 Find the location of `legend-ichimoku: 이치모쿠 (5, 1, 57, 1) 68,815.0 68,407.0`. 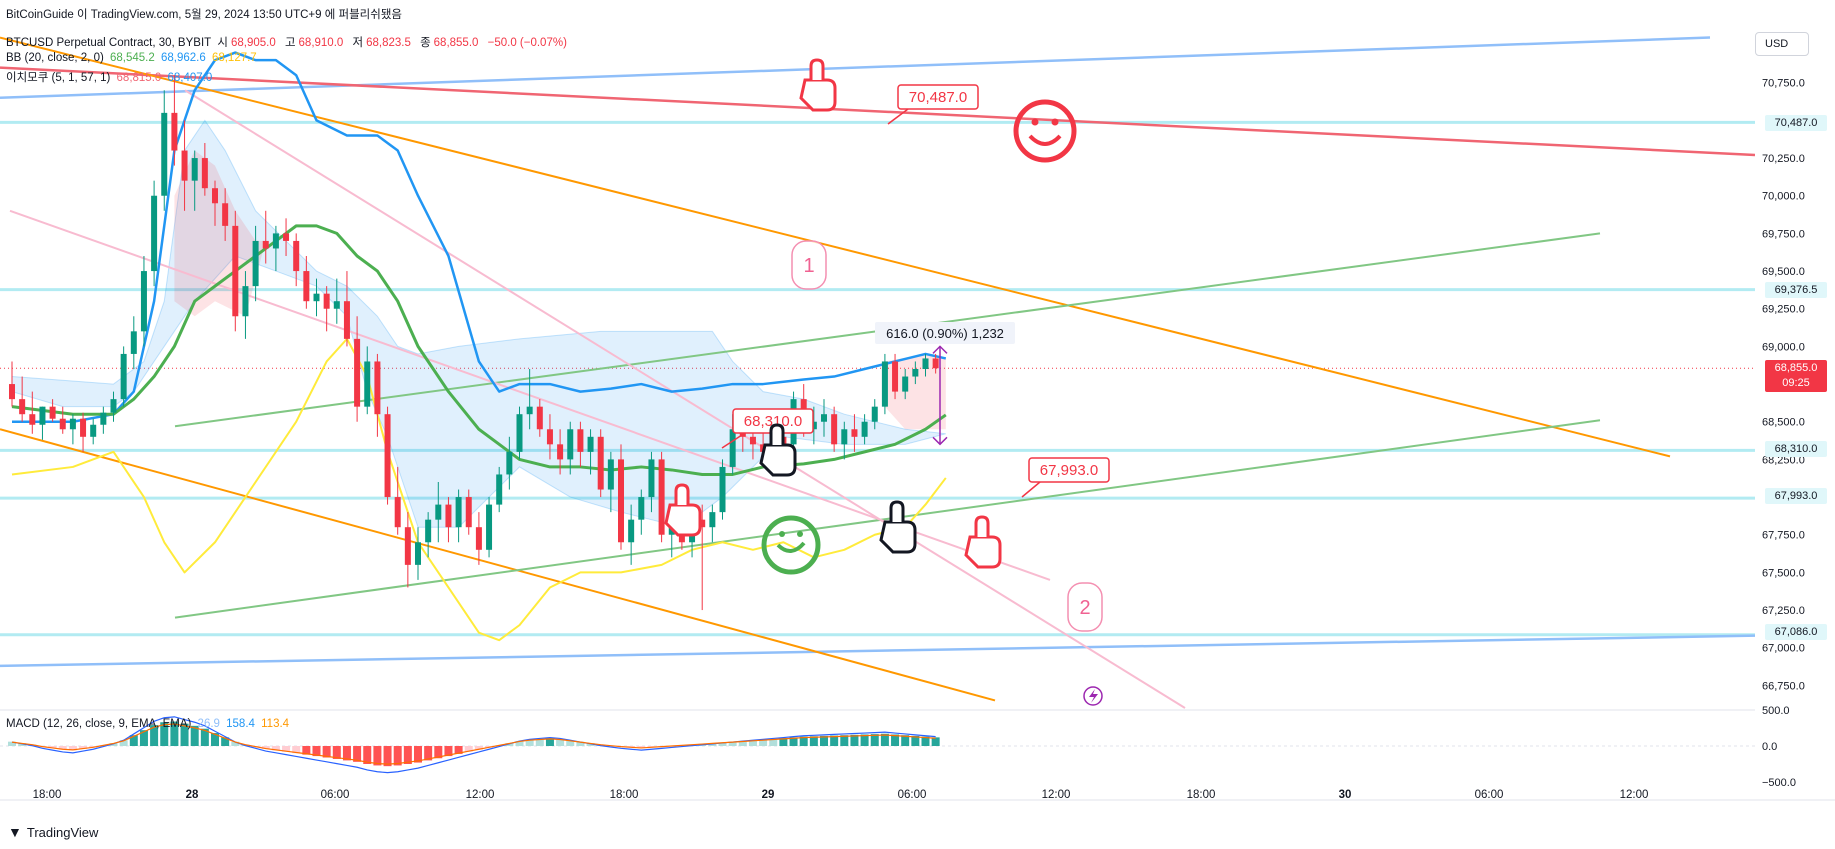

legend-ichimoku: 이치모쿠 (5, 1, 57, 1) 68,815.0 68,407.0 is located at coordinates (110, 77).